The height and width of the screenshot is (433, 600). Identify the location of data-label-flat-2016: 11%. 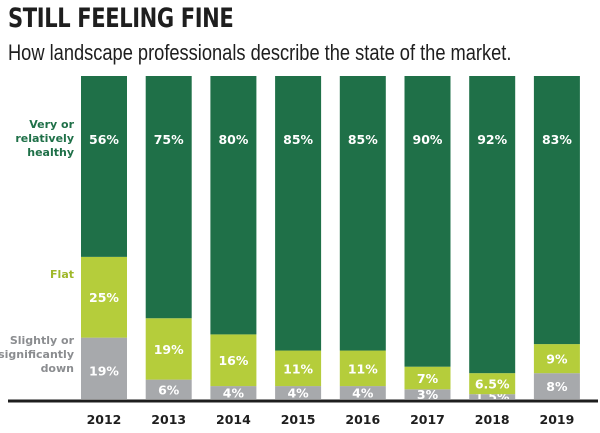
(363, 368).